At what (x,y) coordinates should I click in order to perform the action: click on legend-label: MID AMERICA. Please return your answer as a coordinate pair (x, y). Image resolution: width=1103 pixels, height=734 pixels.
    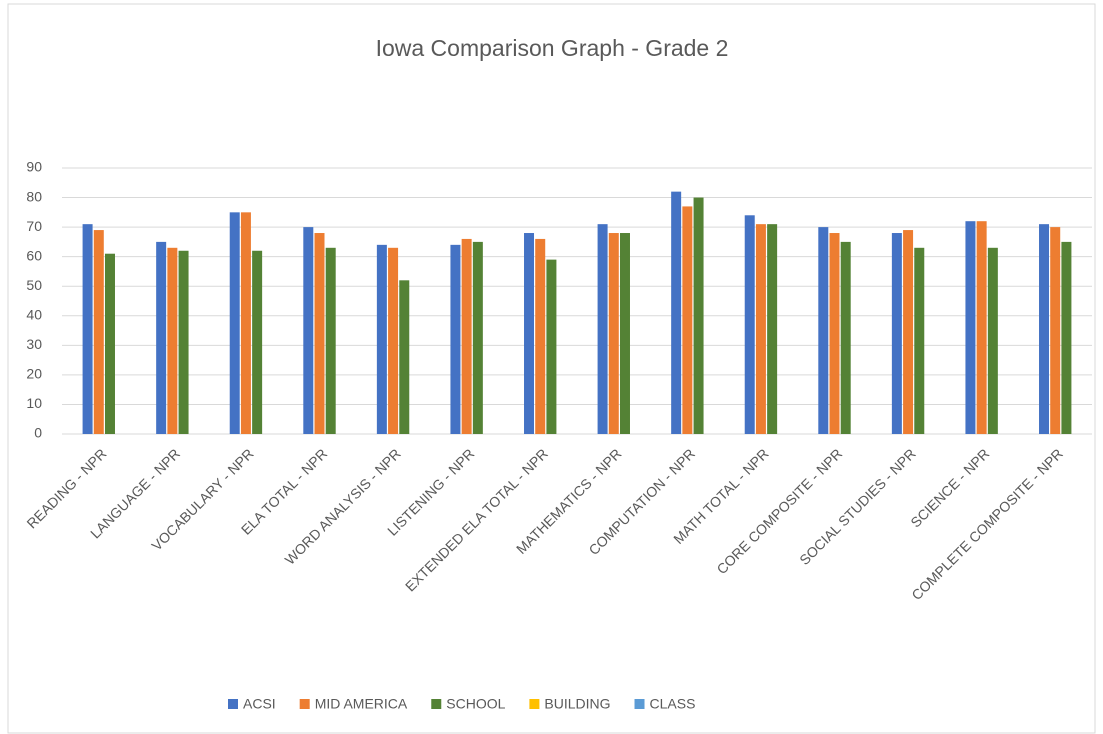
    Looking at the image, I should click on (361, 704).